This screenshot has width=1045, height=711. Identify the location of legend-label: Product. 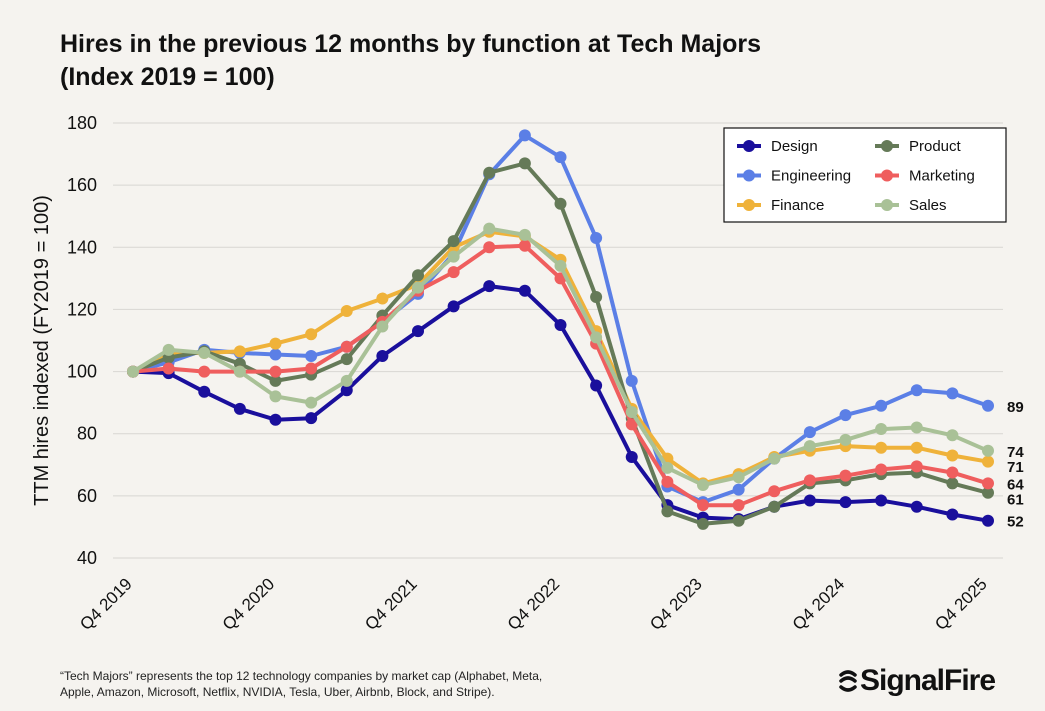
(935, 146).